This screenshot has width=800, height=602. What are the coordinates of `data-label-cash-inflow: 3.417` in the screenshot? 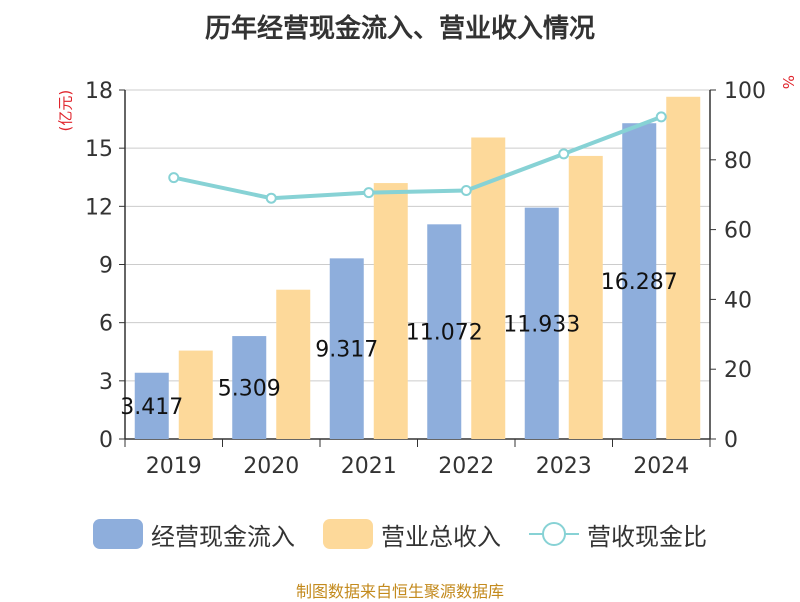 It's located at (151, 407).